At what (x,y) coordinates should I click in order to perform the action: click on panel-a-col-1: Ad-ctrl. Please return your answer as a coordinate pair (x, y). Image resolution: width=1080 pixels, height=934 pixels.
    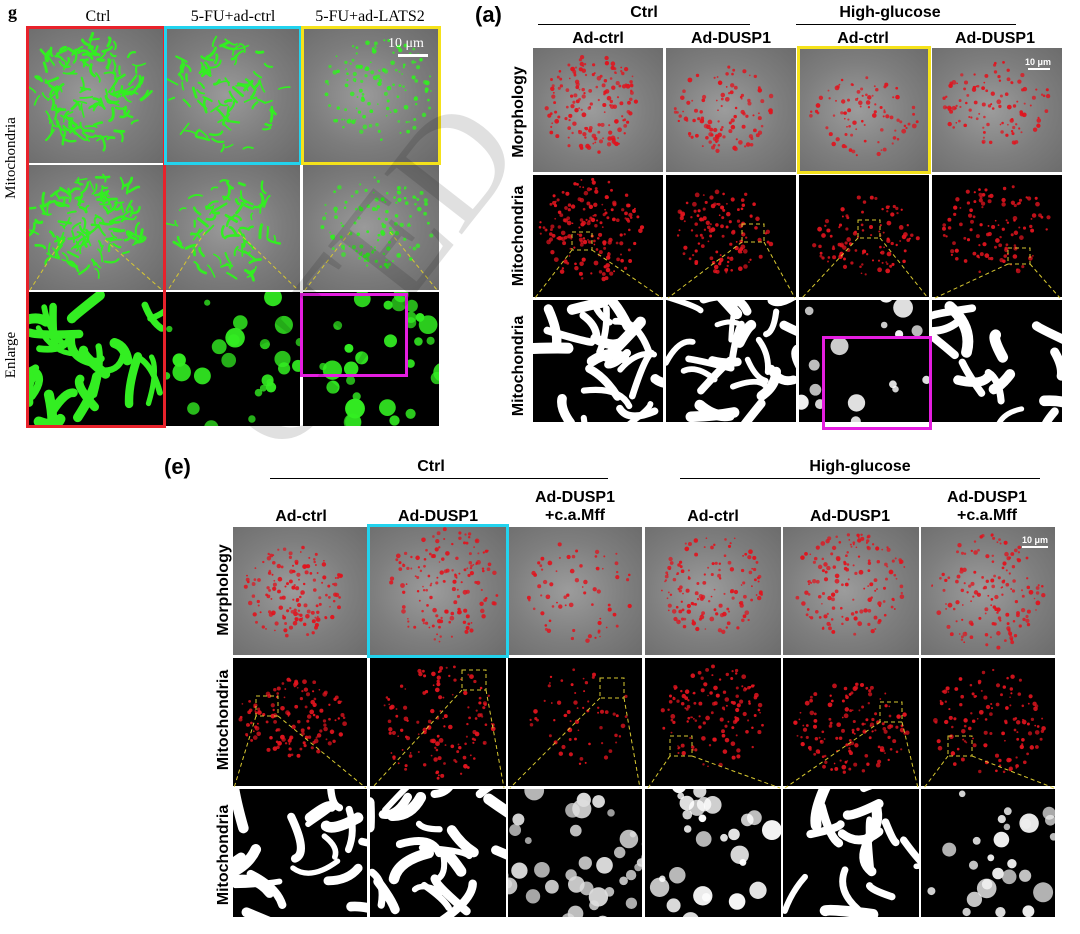
    Looking at the image, I should click on (598, 38).